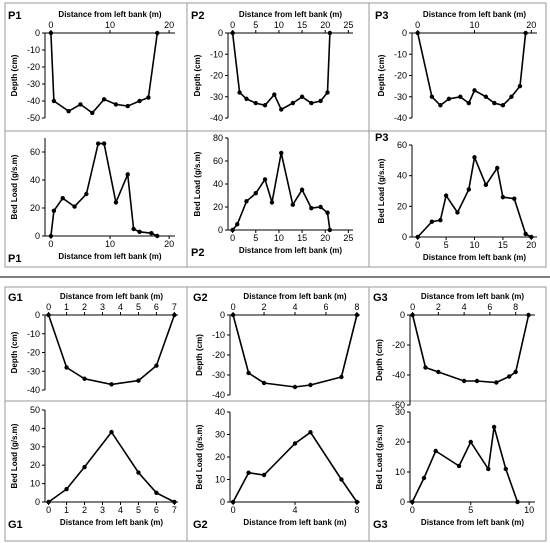  I want to click on x-tick-label: 6, so click(325, 307).